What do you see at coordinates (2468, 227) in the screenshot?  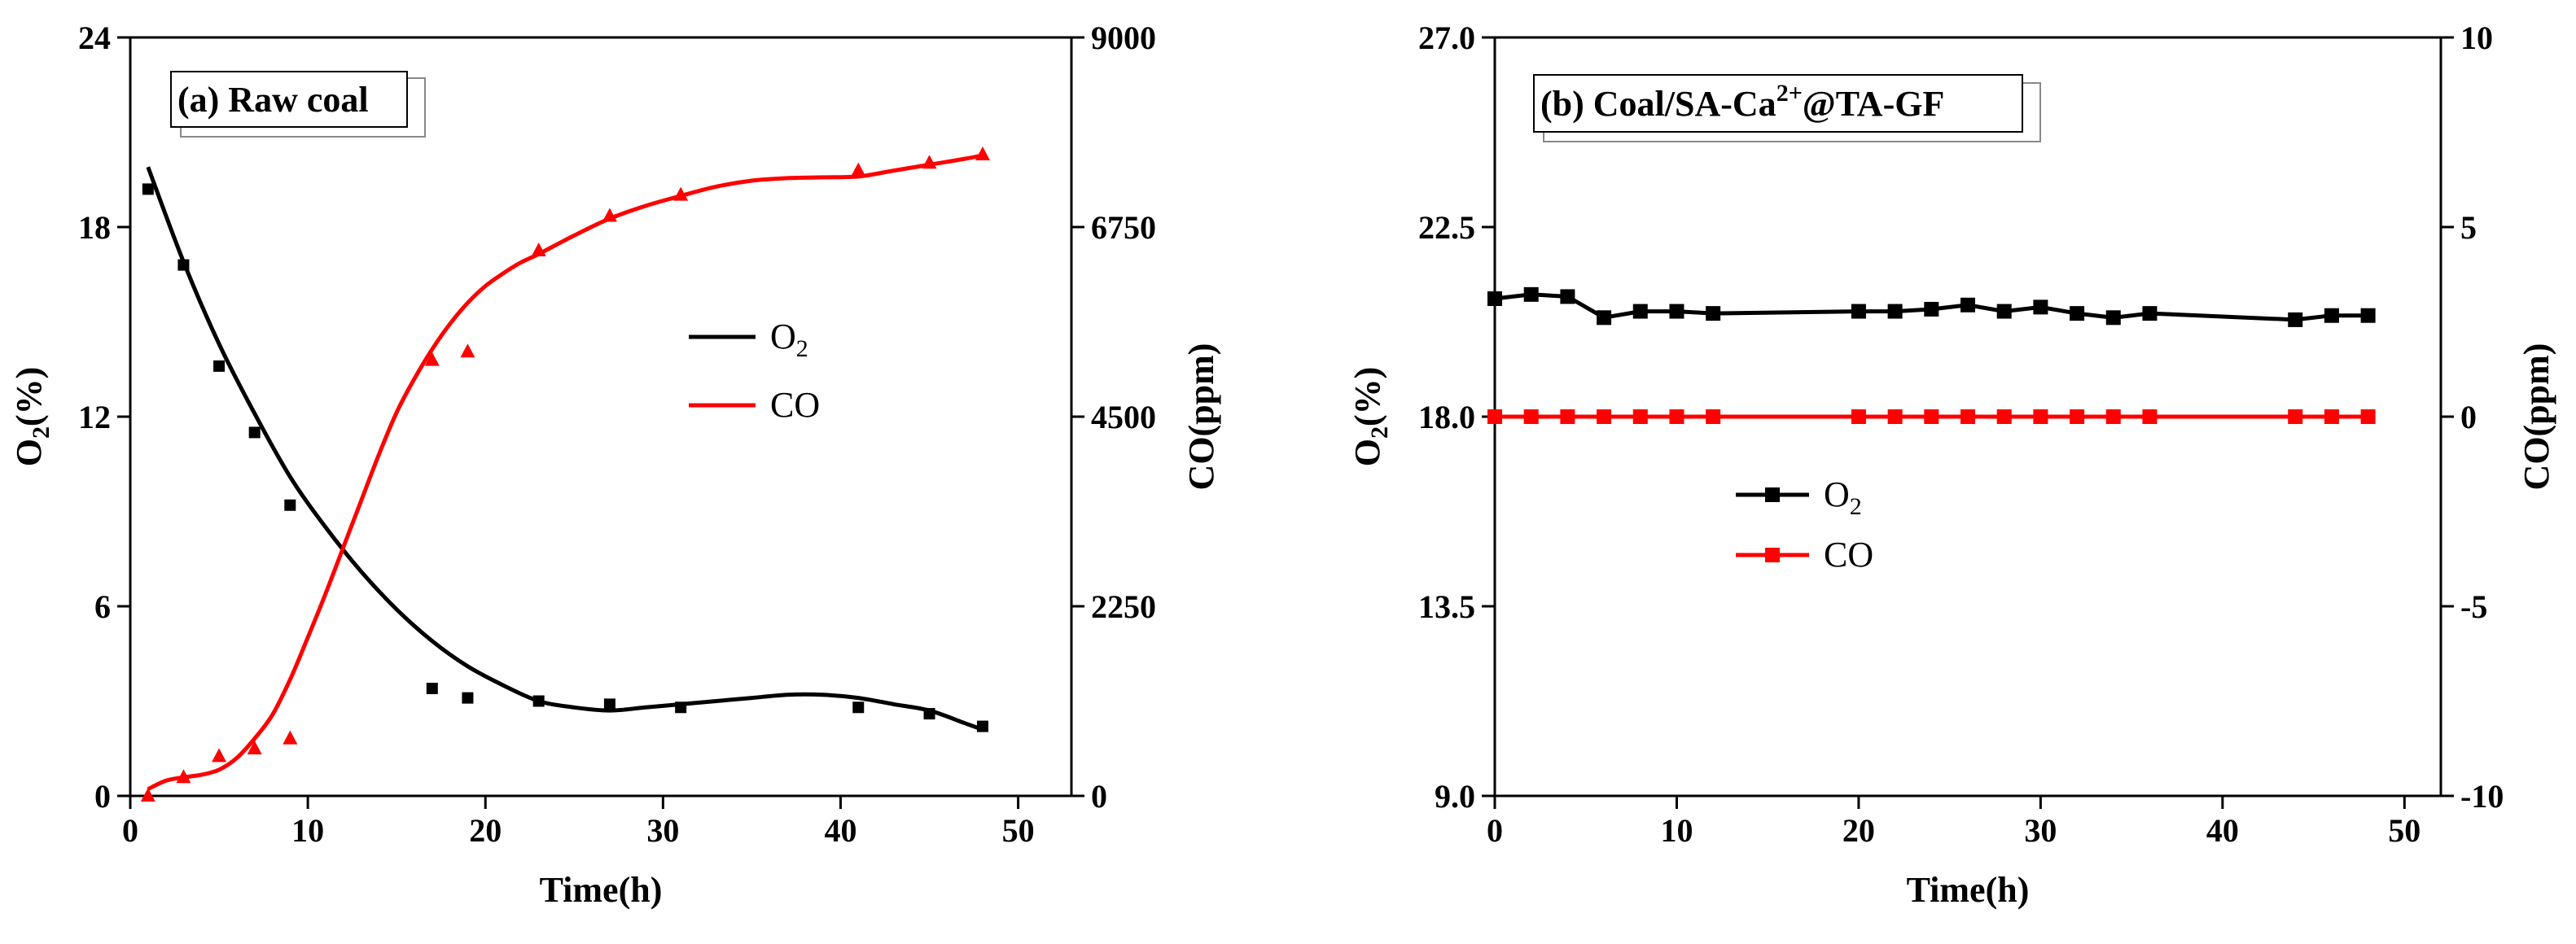 I see `y-right-tick-label: 5` at bounding box center [2468, 227].